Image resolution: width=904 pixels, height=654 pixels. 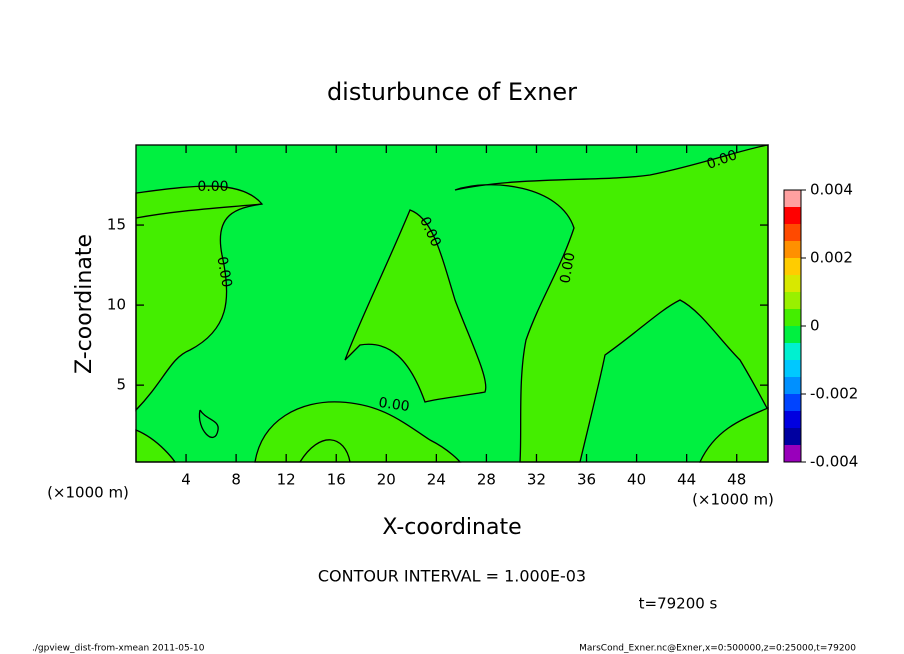 What do you see at coordinates (116, 225) in the screenshot?
I see `y-tick-label: 15` at bounding box center [116, 225].